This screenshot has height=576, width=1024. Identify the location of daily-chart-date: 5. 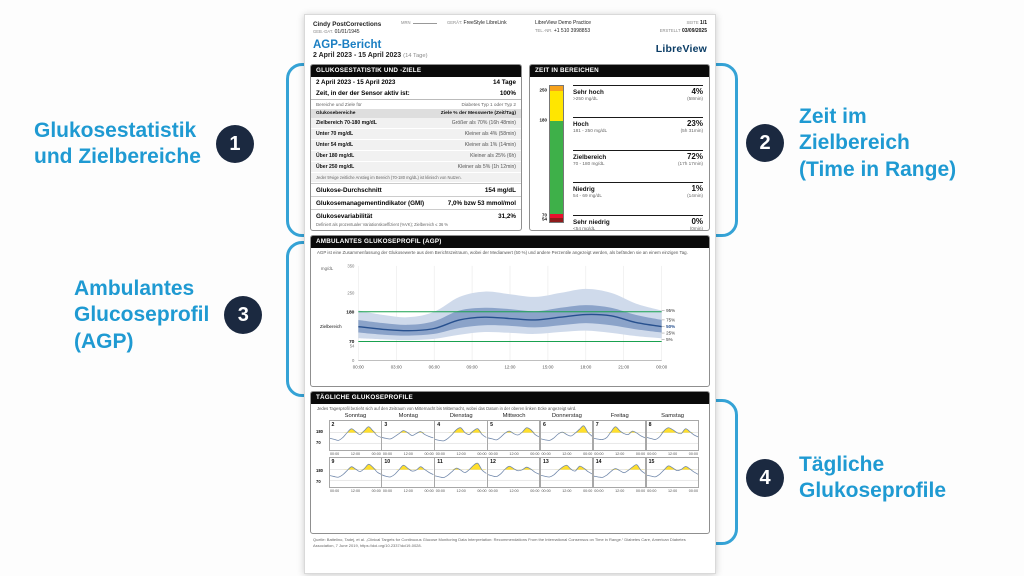
(491, 424).